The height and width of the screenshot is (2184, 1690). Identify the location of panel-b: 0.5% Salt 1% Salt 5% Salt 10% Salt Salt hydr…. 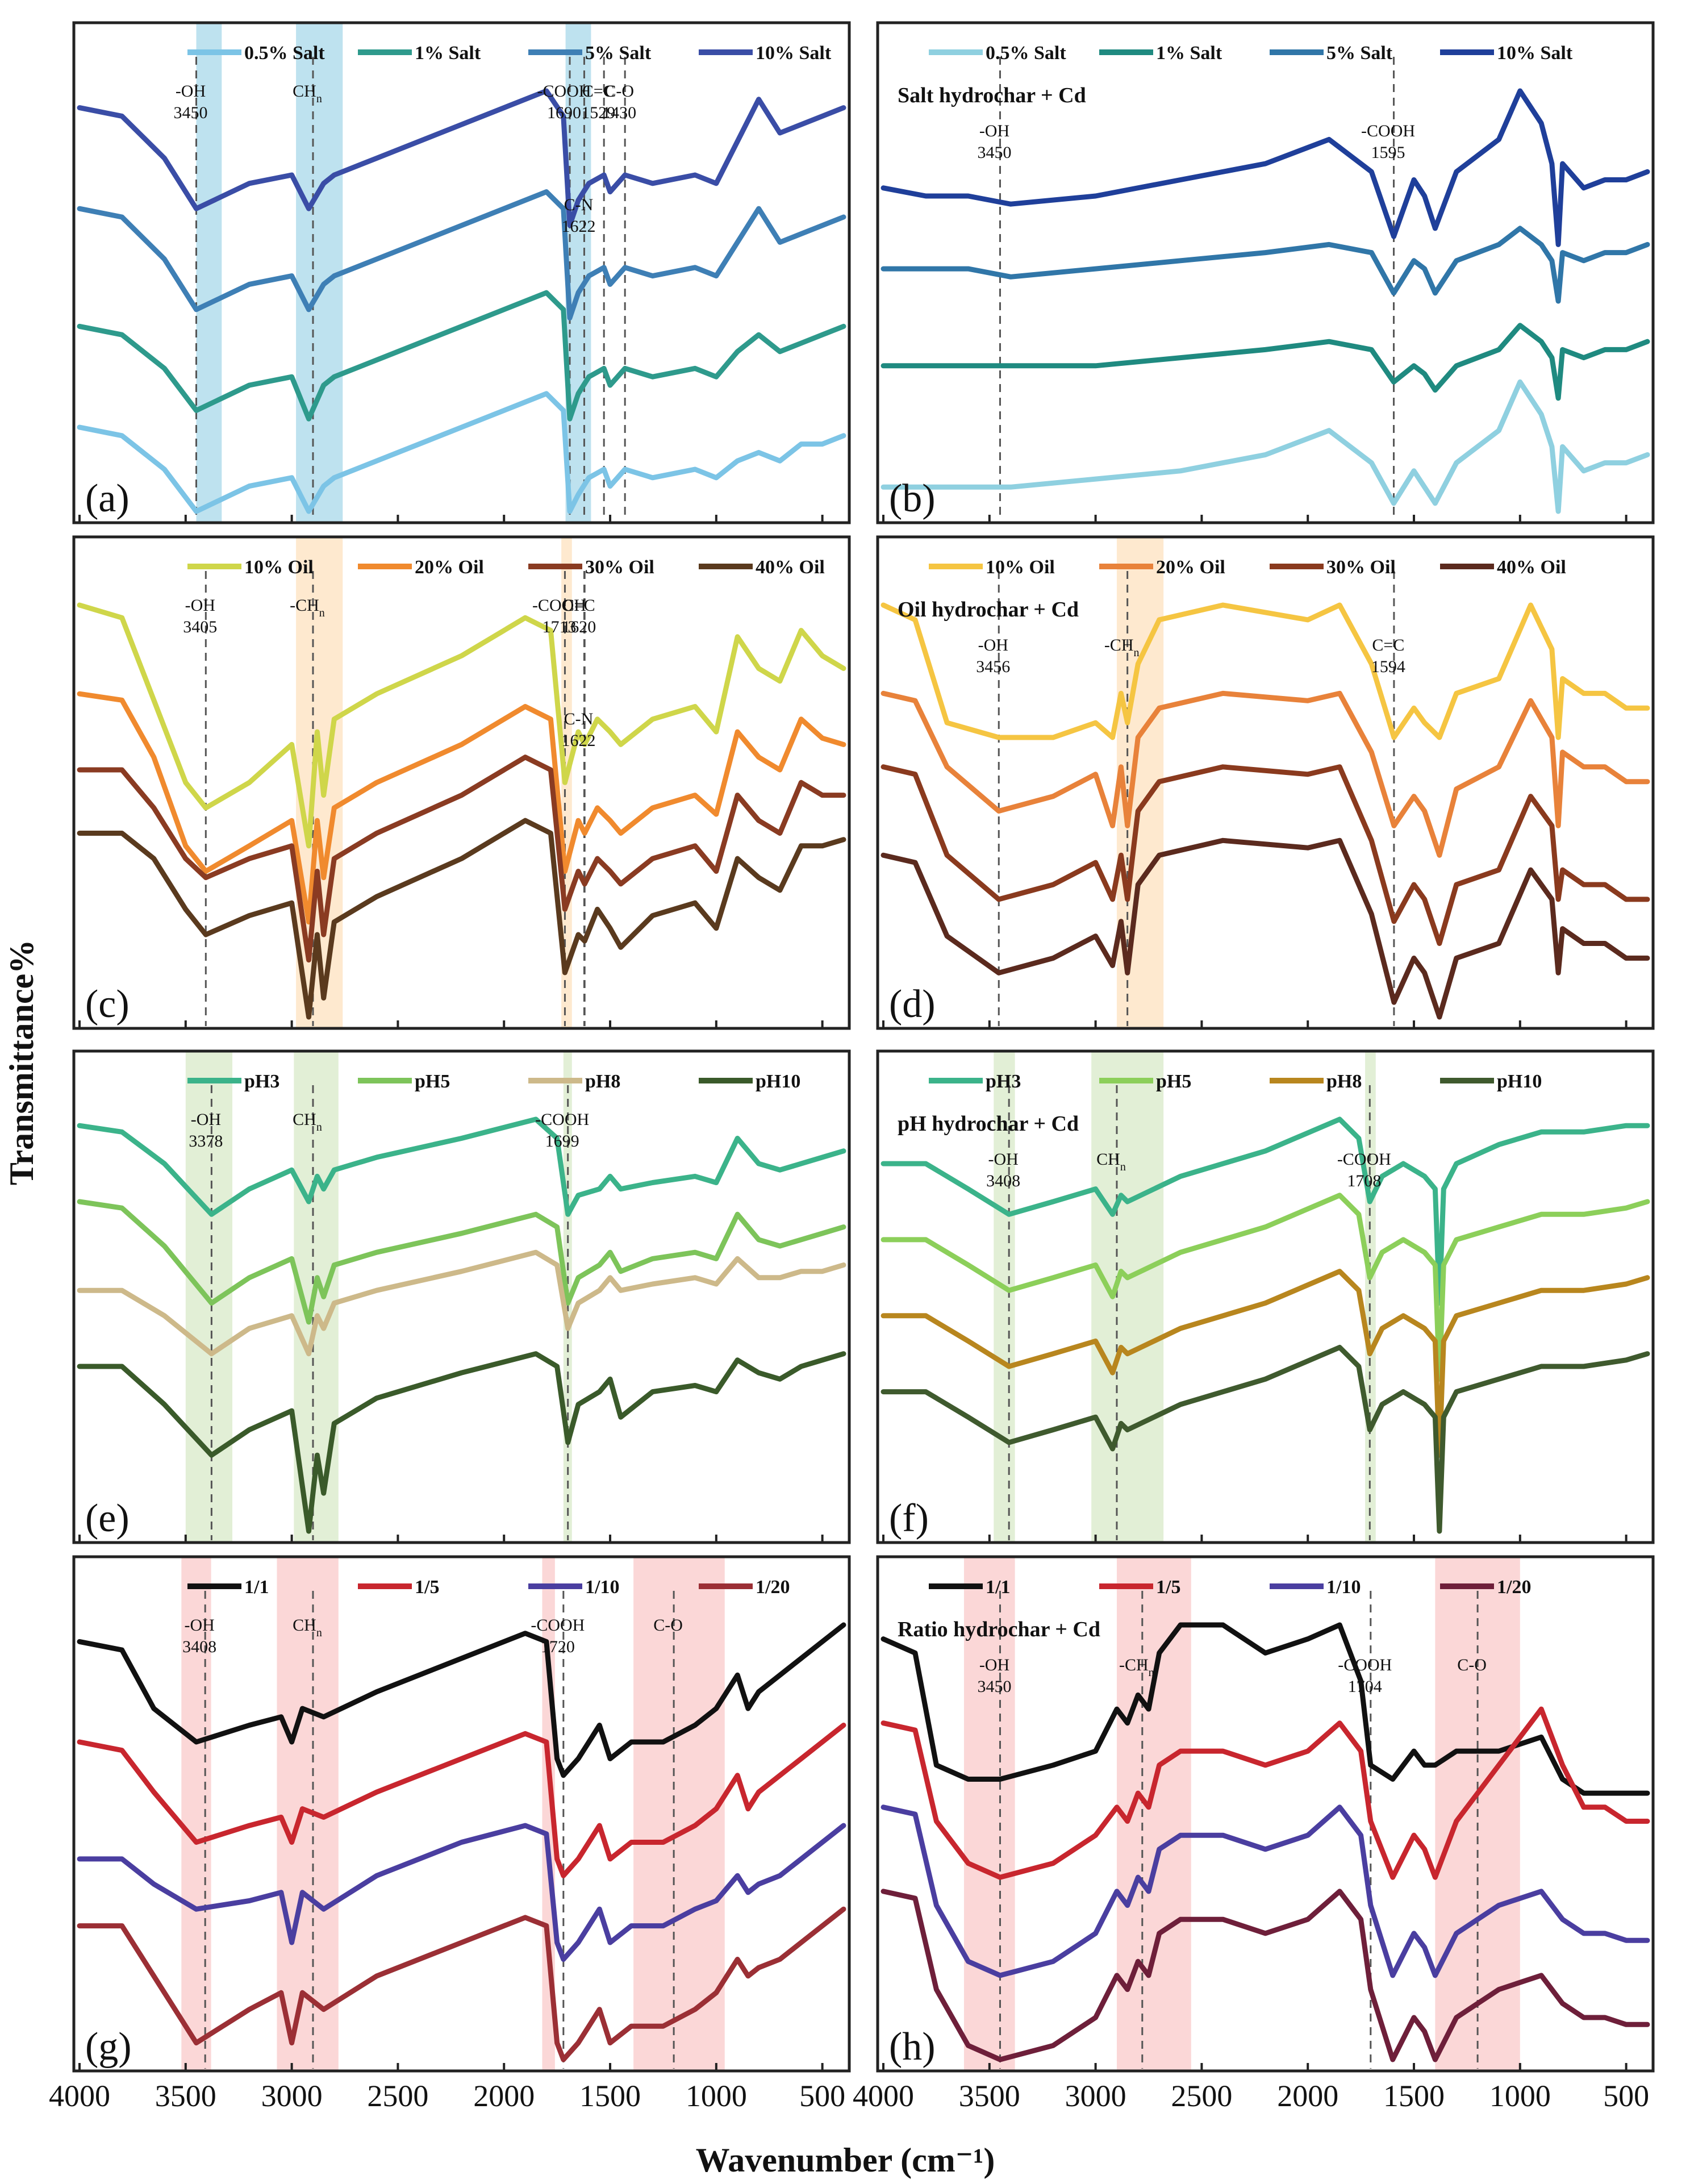
(1265, 273).